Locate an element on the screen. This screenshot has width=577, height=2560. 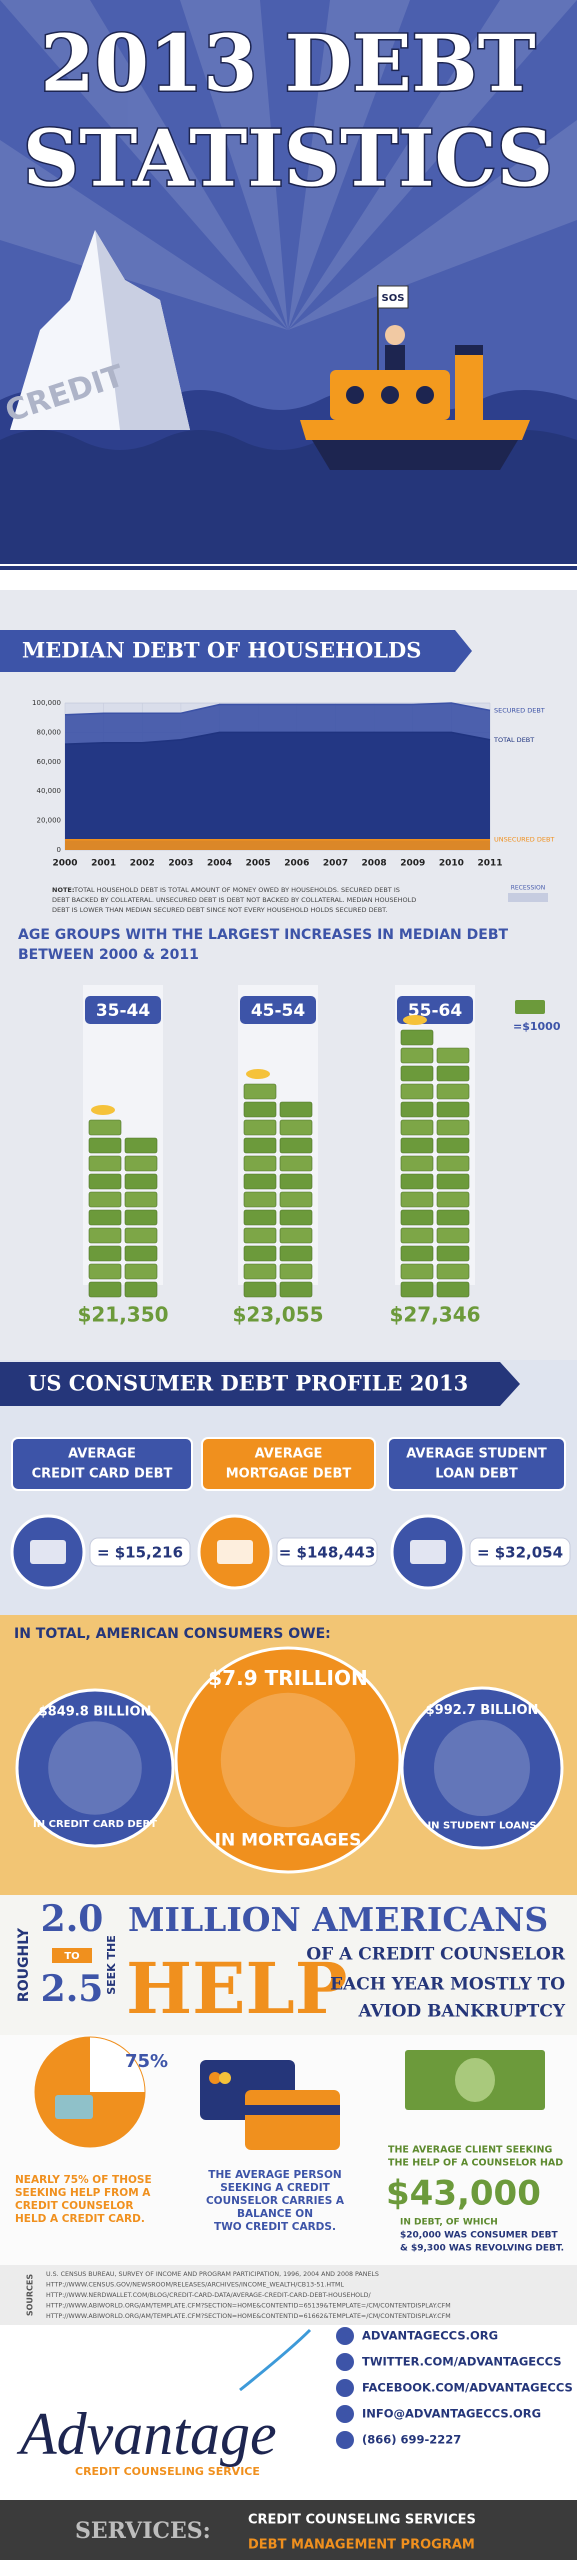
section-title: MEDIAN DEBT OF HOUSEHOLDS is located at coordinates (221, 650).